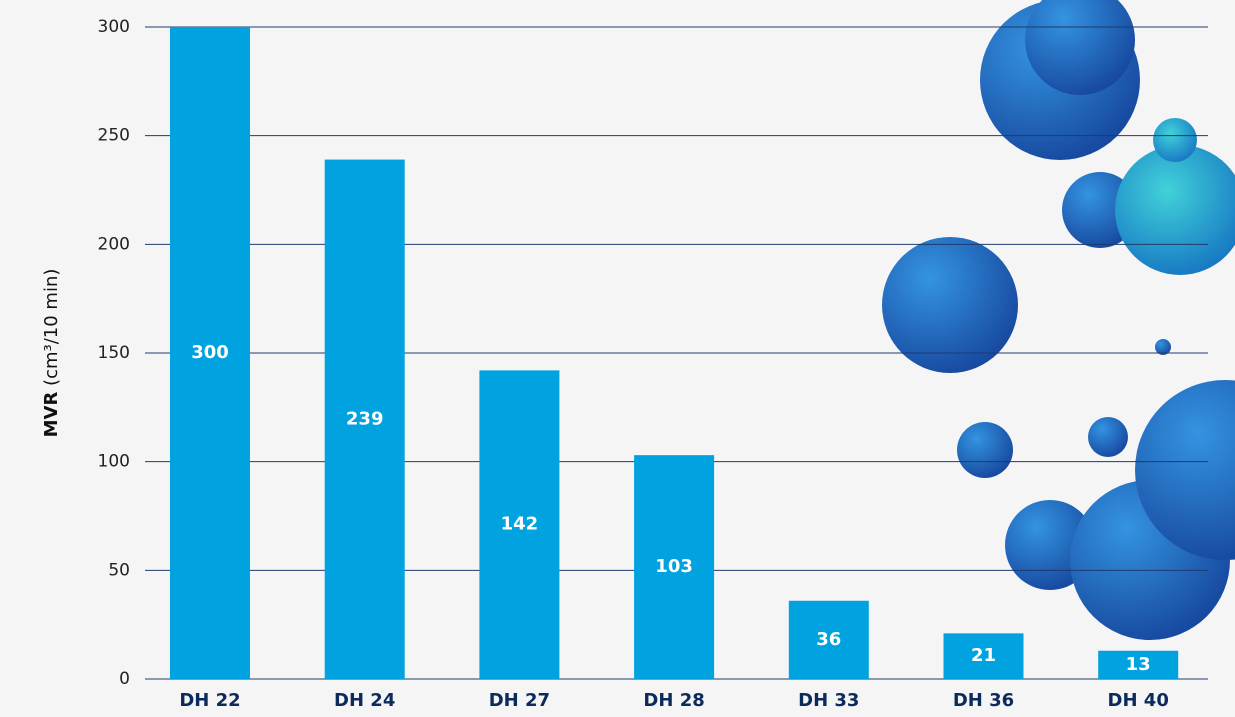  I want to click on x-tick-label: DH 28, so click(673, 700).